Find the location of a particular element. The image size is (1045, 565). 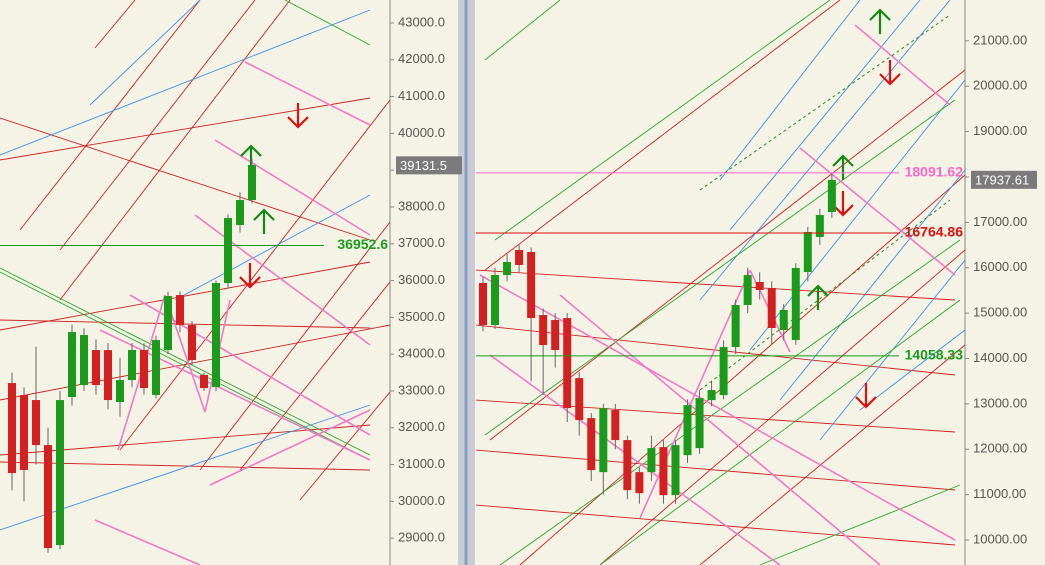

y-tick-label: 14000.00 is located at coordinates (1000, 357).